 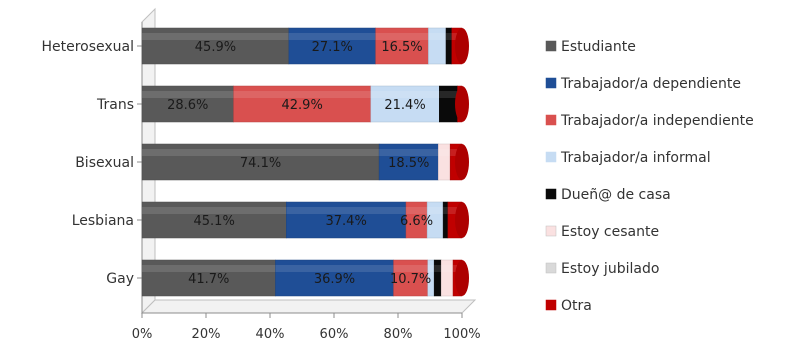 What do you see at coordinates (610, 269) in the screenshot?
I see `legend-label: Estoy jubilado` at bounding box center [610, 269].